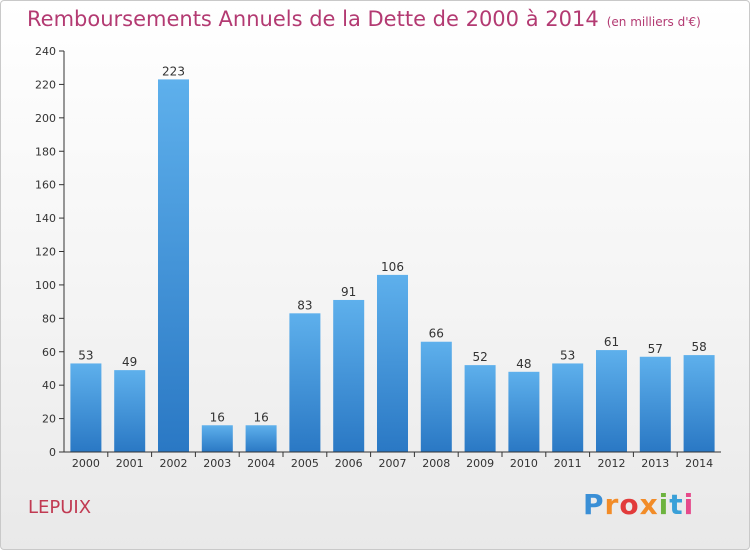  I want to click on bar-2008, so click(436, 396).